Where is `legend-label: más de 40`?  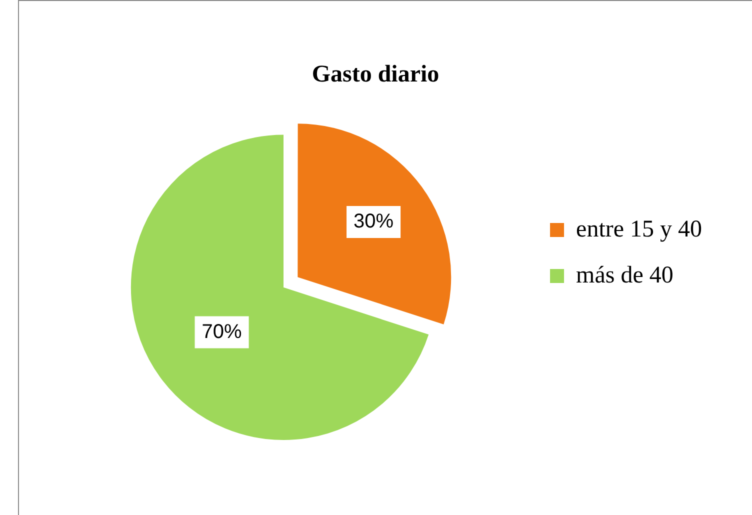 legend-label: más de 40 is located at coordinates (625, 275).